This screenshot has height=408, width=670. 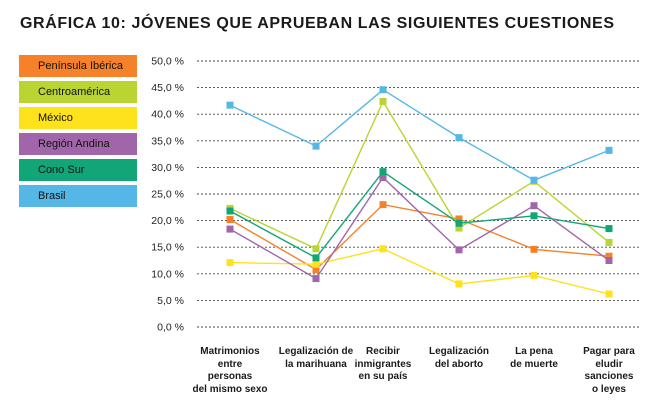 What do you see at coordinates (170, 301) in the screenshot?
I see `y-tick-label: 5,0 %` at bounding box center [170, 301].